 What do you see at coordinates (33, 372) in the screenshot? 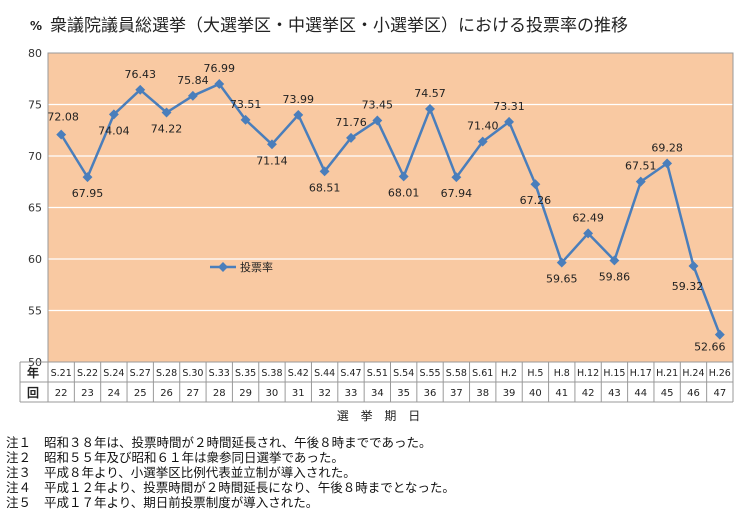
I see `year-row-label: 年` at bounding box center [33, 372].